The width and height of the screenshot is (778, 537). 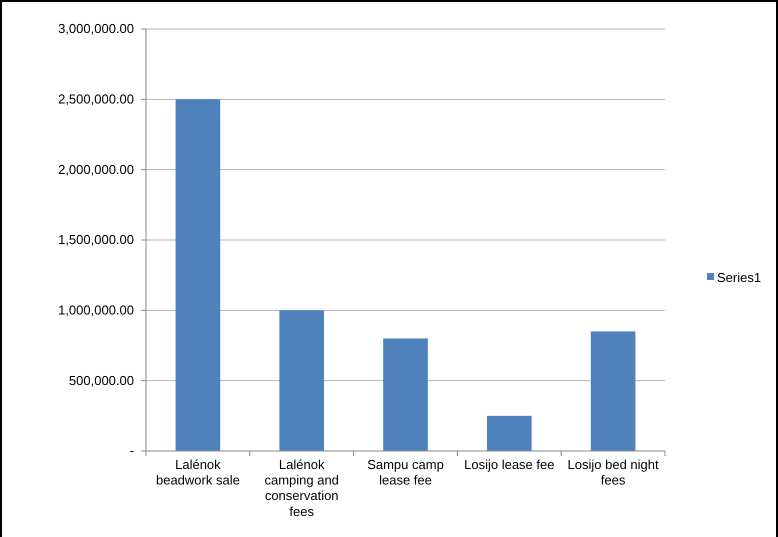 What do you see at coordinates (96, 240) in the screenshot?
I see `y-tick-label: 1,500,000.00` at bounding box center [96, 240].